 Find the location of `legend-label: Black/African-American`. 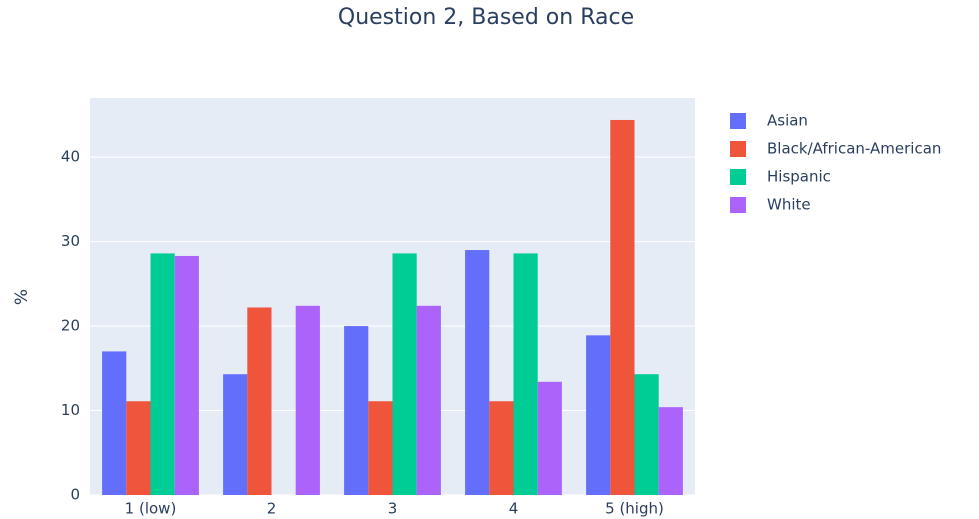

legend-label: Black/African-American is located at coordinates (854, 149).